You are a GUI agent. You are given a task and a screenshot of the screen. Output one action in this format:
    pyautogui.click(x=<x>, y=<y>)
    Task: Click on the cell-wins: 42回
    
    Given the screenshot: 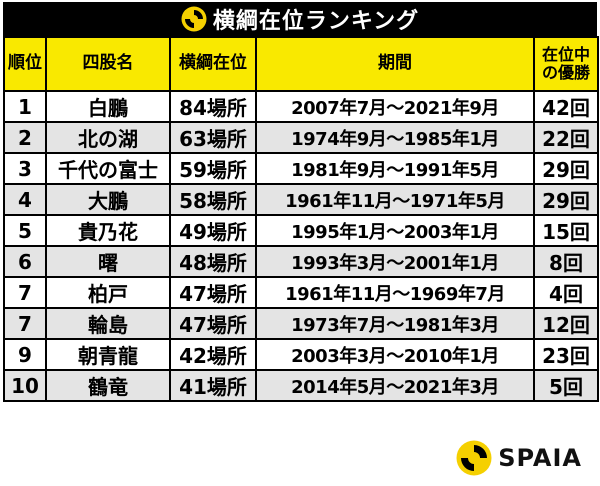 What is the action you would take?
    pyautogui.click(x=566, y=106)
    